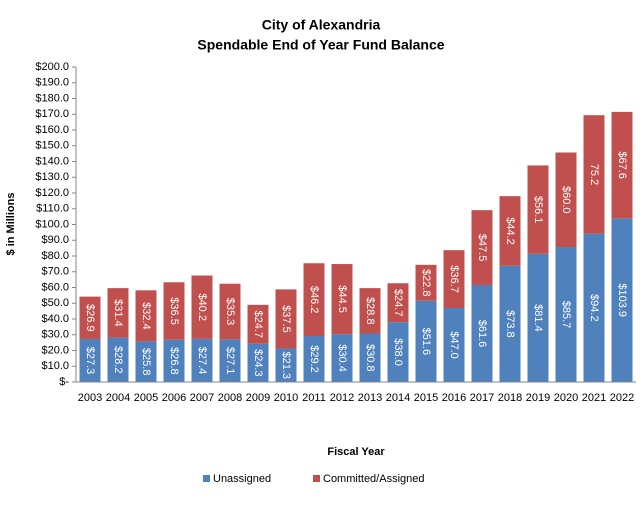 Image resolution: width=643 pixels, height=513 pixels. What do you see at coordinates (55, 366) in the screenshot?
I see `y-tick-label: $10.0` at bounding box center [55, 366].